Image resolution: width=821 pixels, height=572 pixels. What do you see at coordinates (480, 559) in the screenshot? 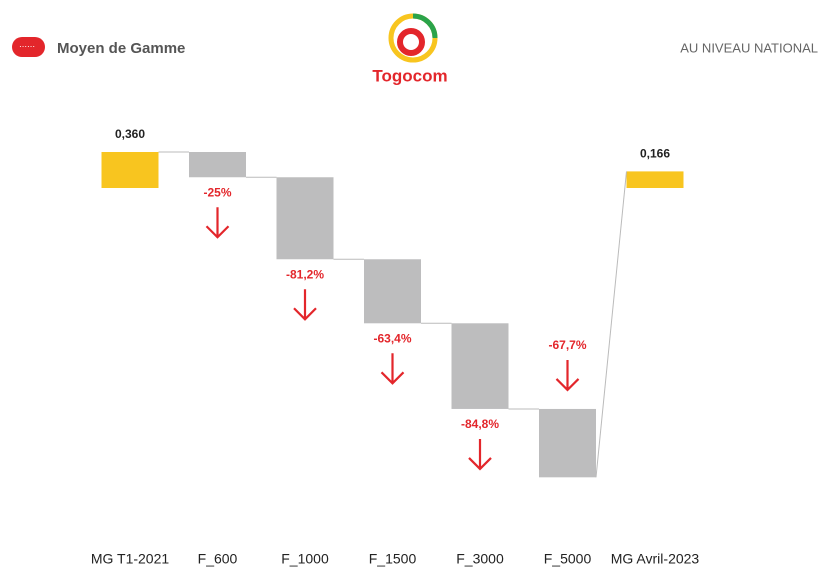
I see `category-label: F_3000` at bounding box center [480, 559].